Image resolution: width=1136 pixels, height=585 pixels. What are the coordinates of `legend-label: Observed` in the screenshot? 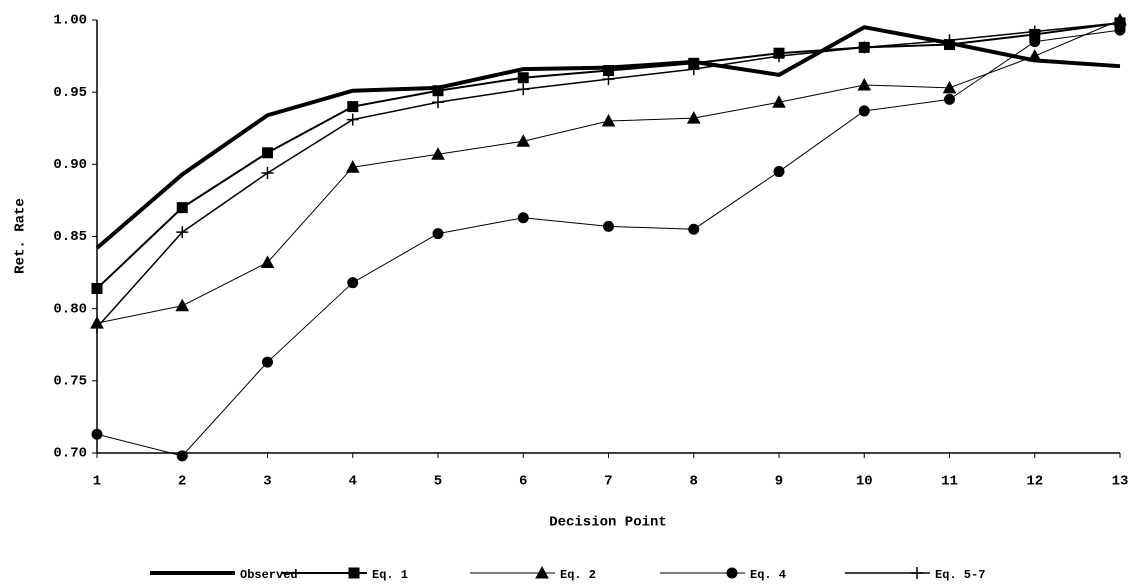 It's located at (269, 575).